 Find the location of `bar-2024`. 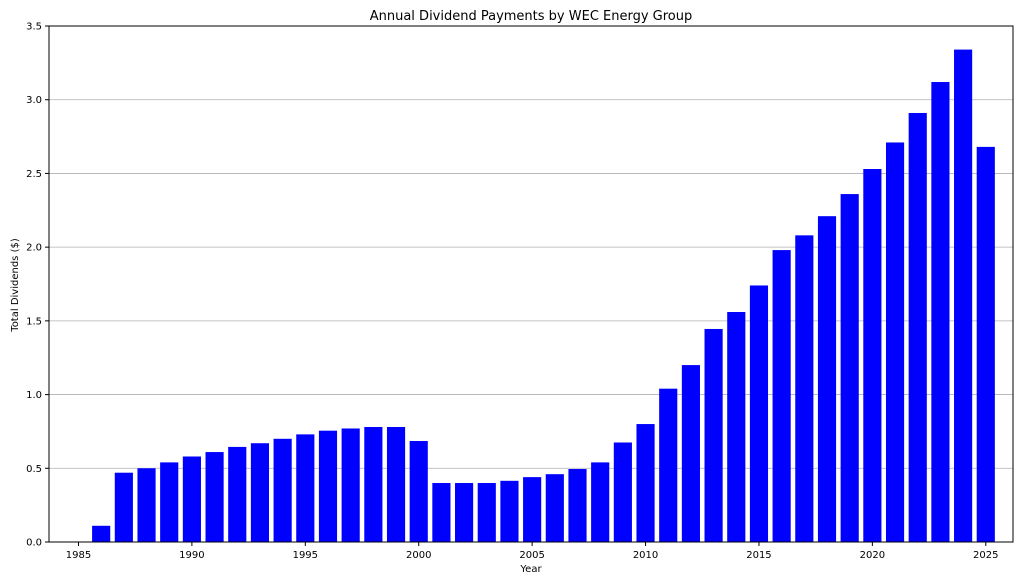

bar-2024 is located at coordinates (963, 296).